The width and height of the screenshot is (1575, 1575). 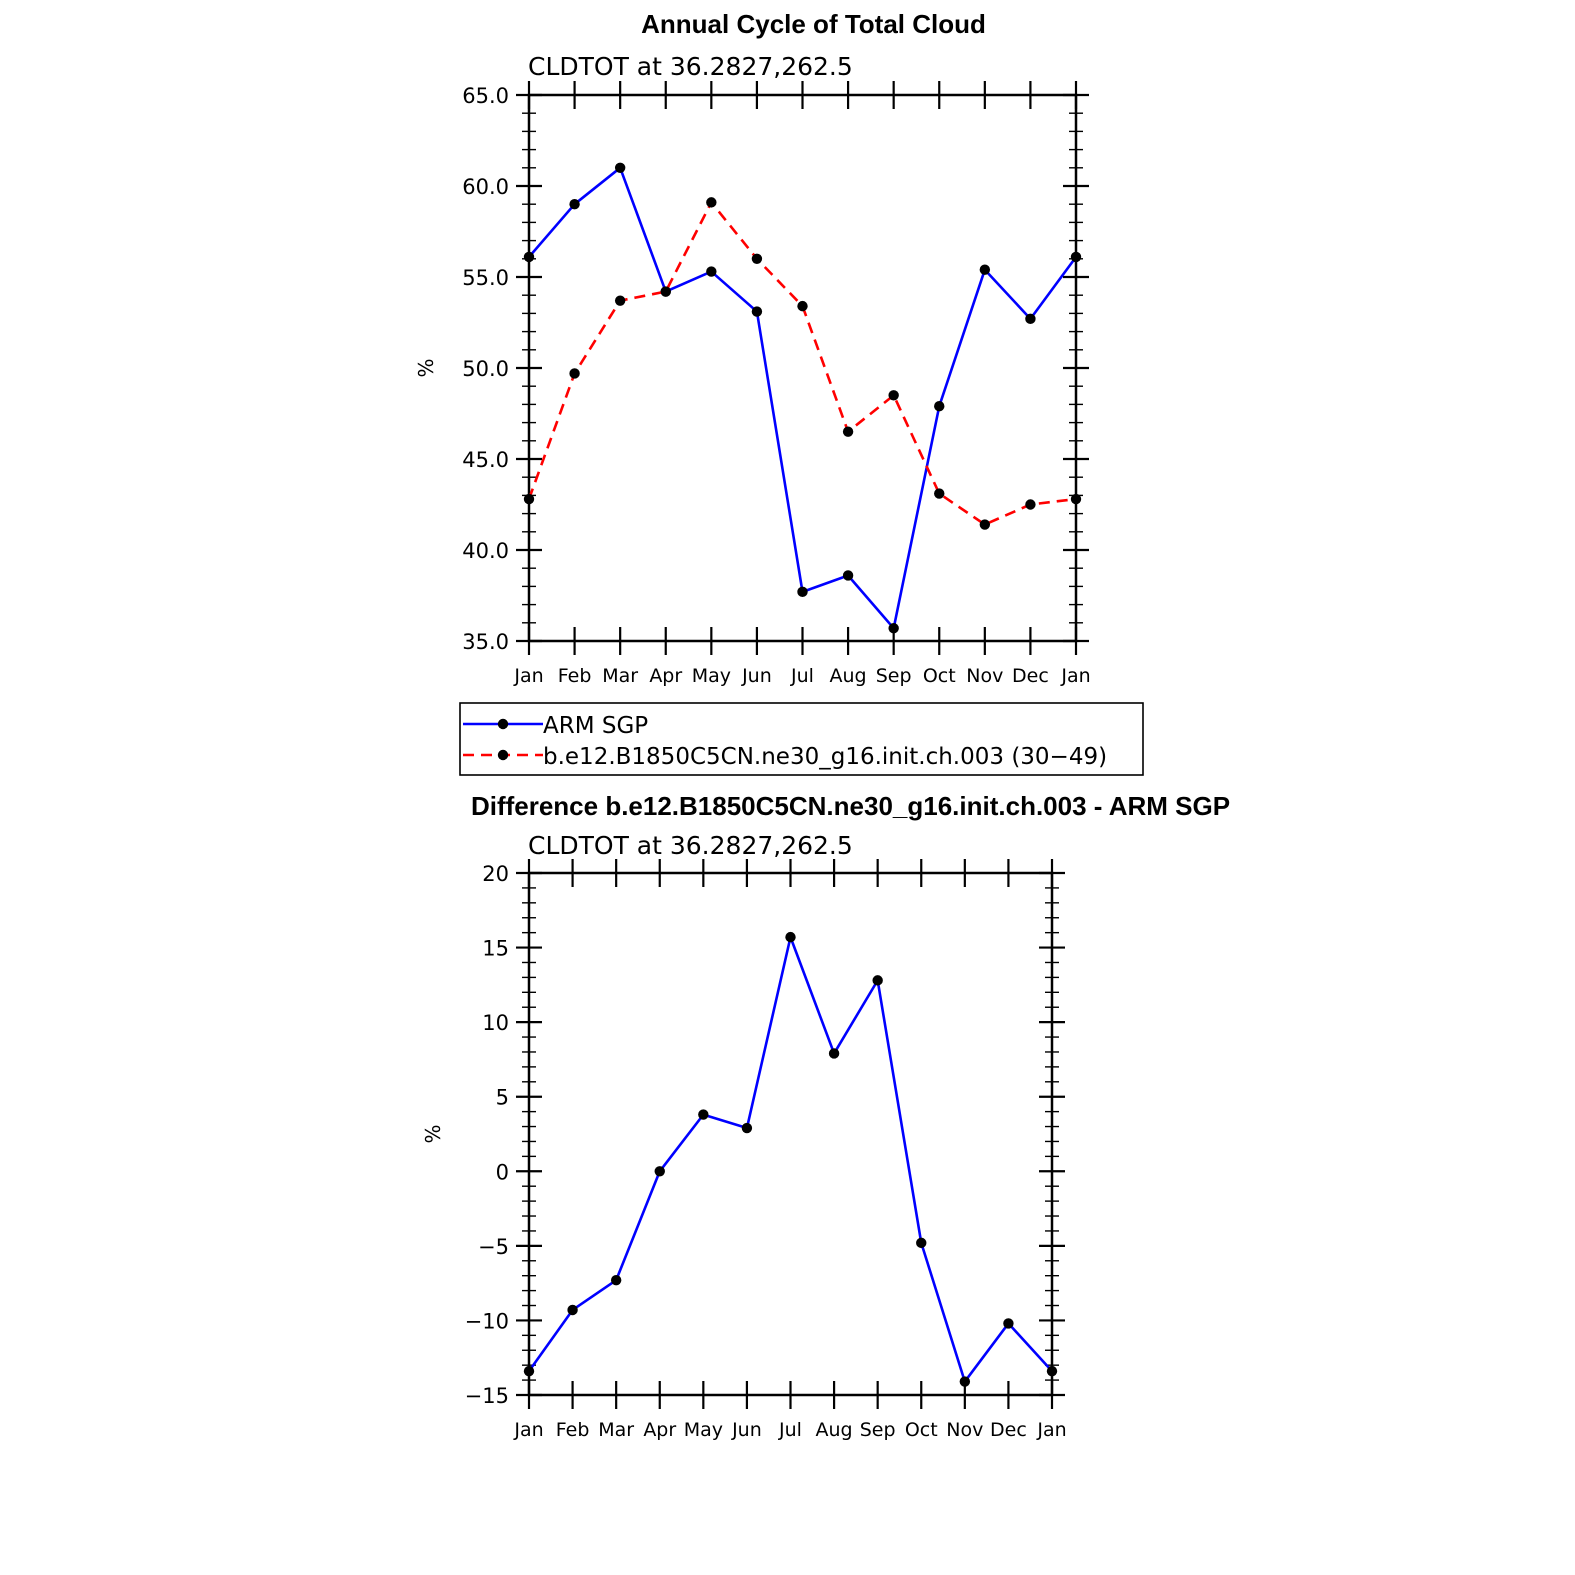 What do you see at coordinates (485, 96) in the screenshot?
I see `y-tick-label: 65.0` at bounding box center [485, 96].